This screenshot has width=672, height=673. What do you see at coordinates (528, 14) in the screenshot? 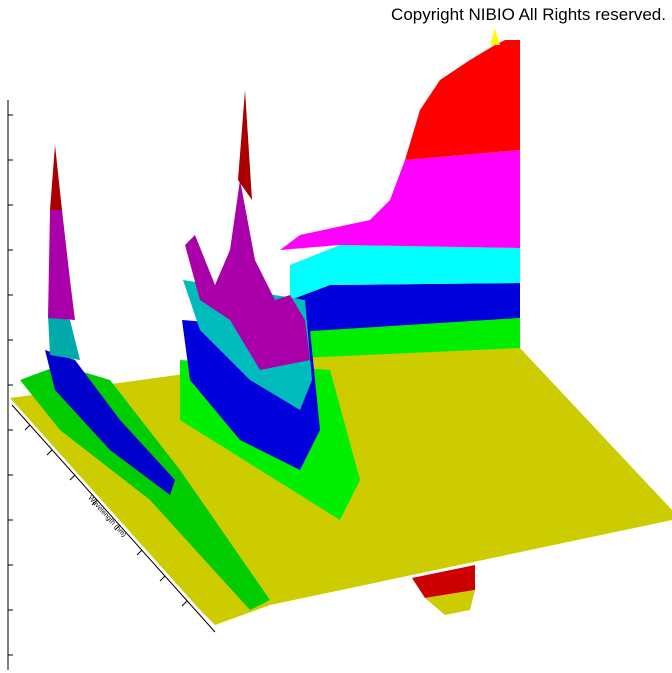
I see `copyright: Copyright NIBIO All Rights reserved.` at bounding box center [528, 14].